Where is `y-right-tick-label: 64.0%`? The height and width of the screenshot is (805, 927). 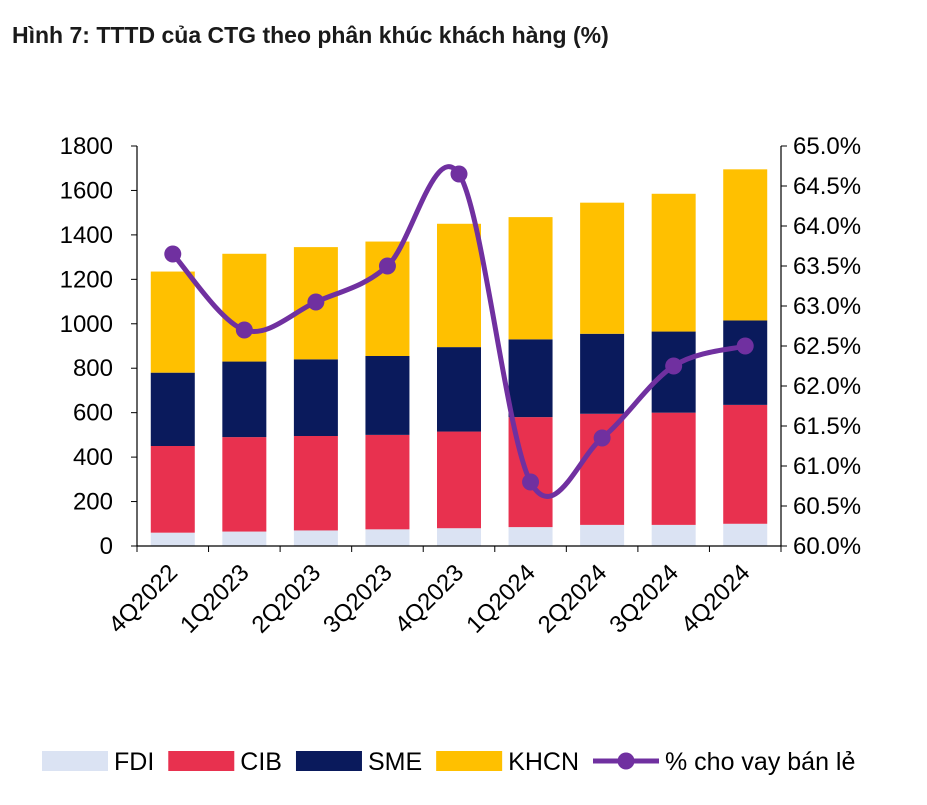
y-right-tick-label: 64.0% is located at coordinates (827, 226).